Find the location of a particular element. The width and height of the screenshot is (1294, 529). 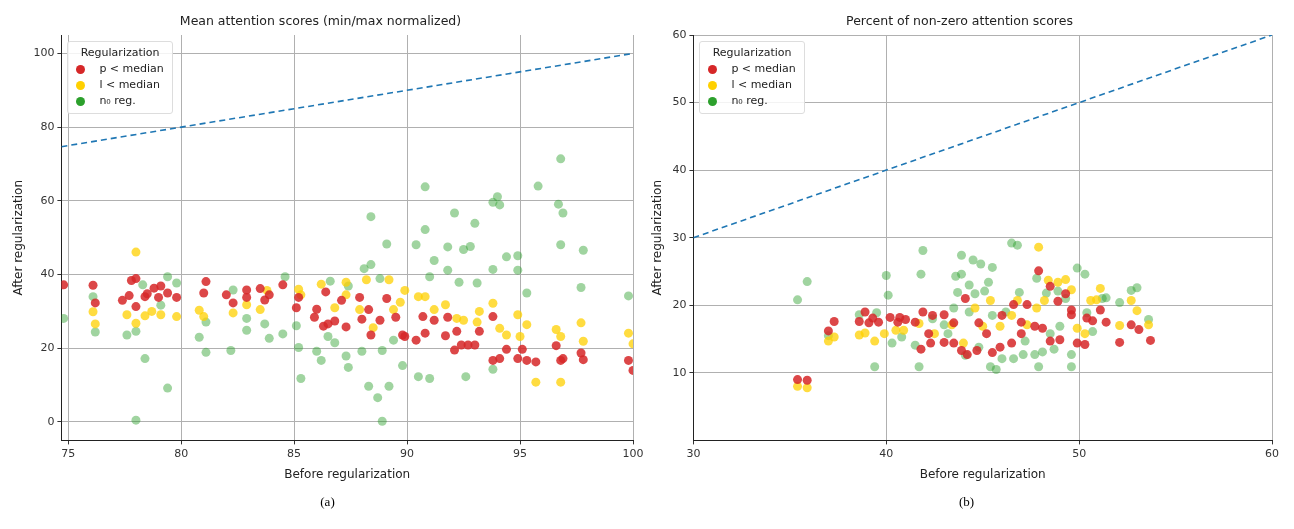

x-tick-label: 50 is located at coordinates (1079, 453).